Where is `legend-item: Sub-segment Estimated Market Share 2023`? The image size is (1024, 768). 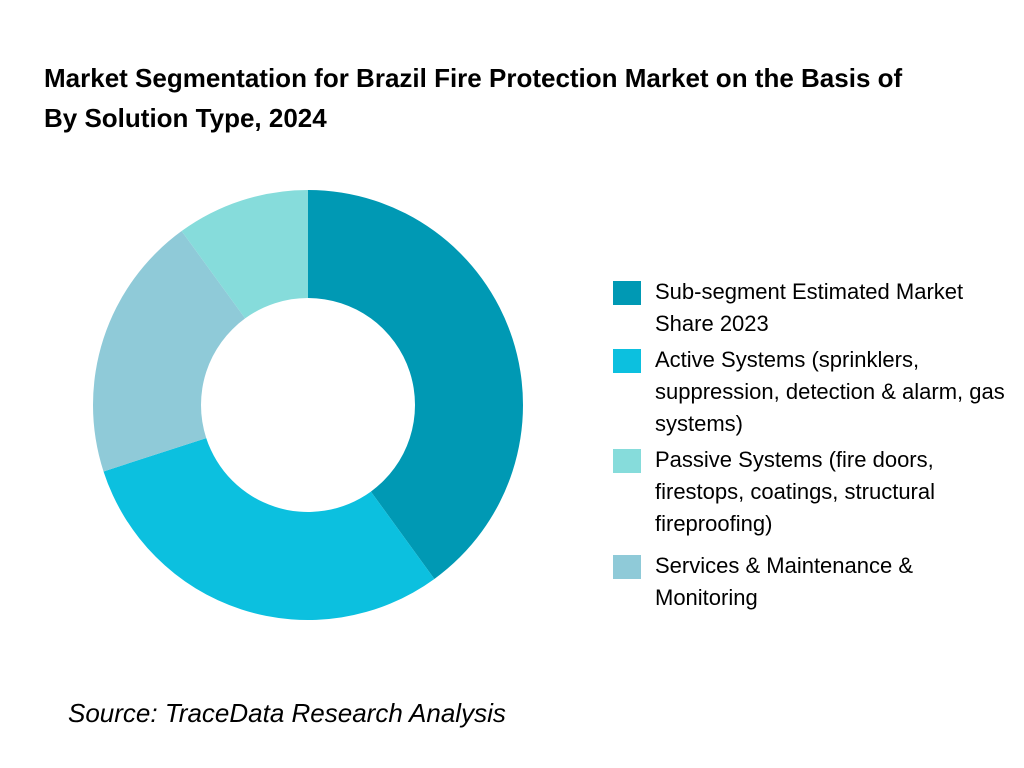
legend-item: Sub-segment Estimated Market Share 2023 is located at coordinates (813, 308).